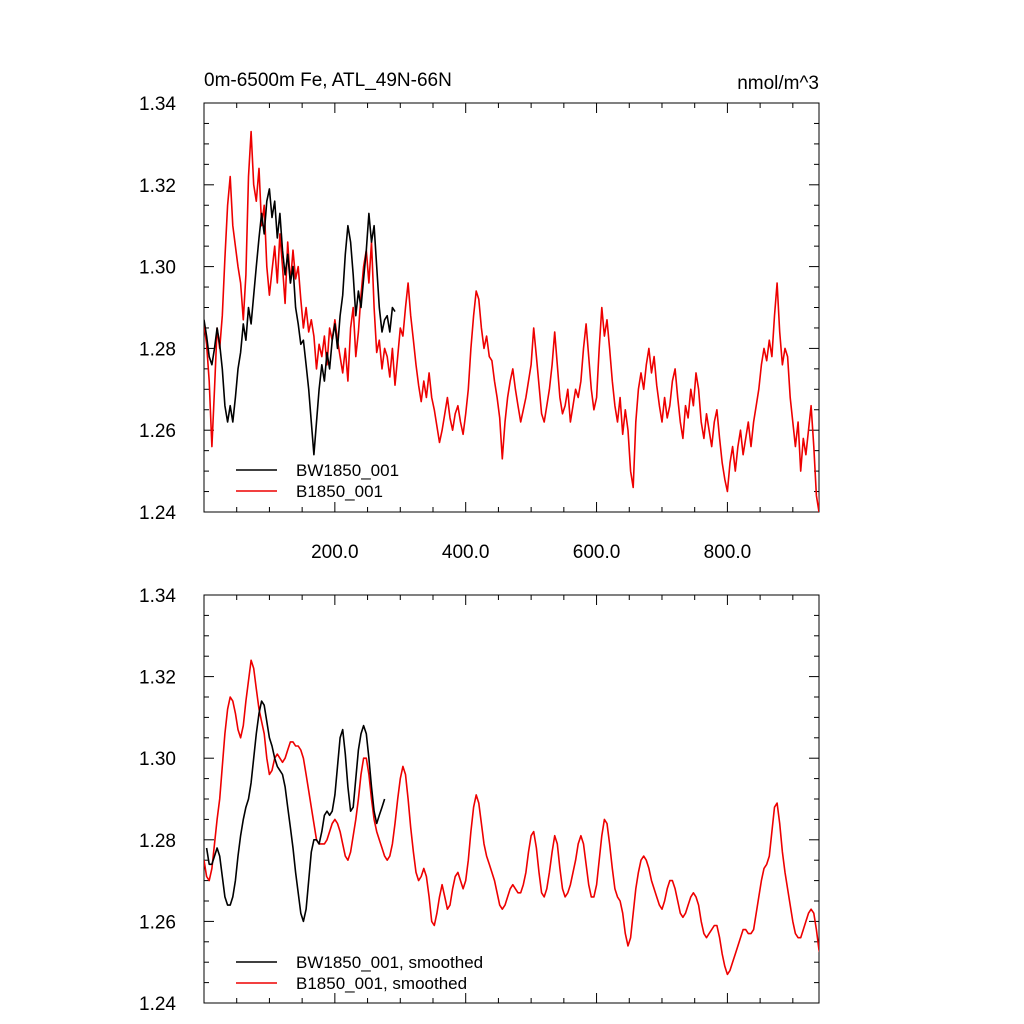 The height and width of the screenshot is (1024, 1024). Describe the element at coordinates (778, 83) in the screenshot. I see `units-label: nmol/m^3` at that location.